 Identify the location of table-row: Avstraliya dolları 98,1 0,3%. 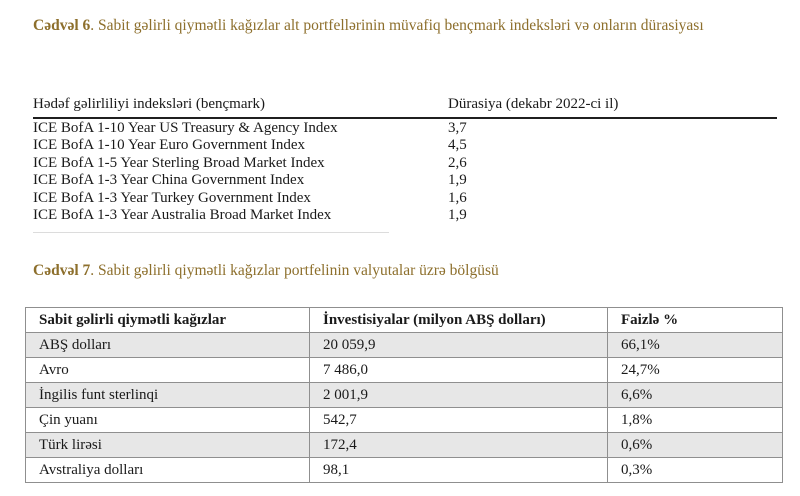
(404, 470).